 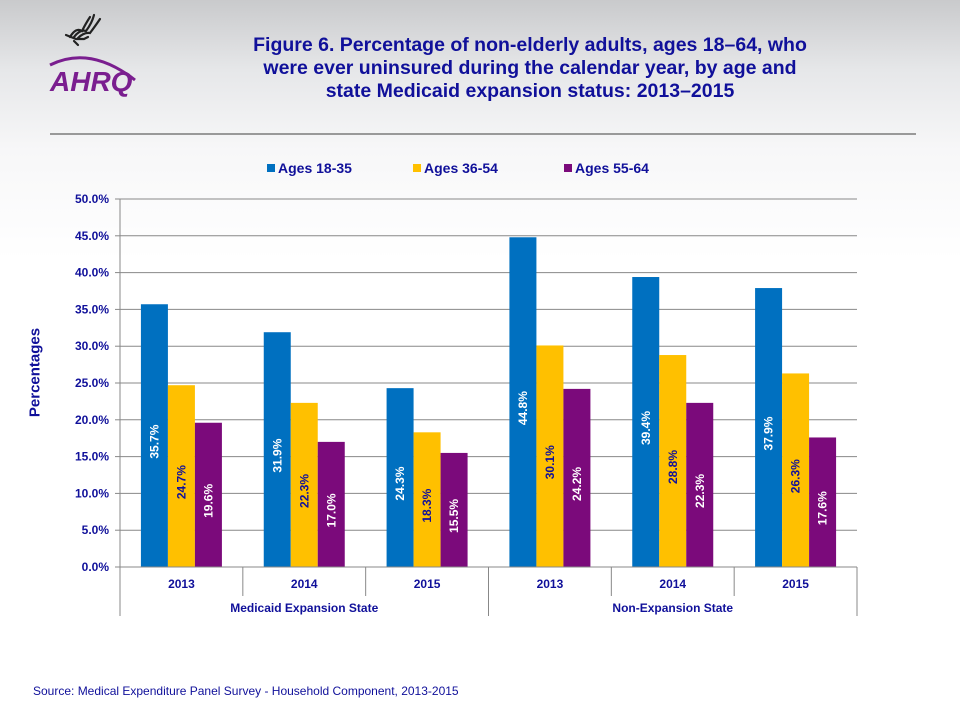 What do you see at coordinates (454, 516) in the screenshot?
I see `data-label: 15.5%` at bounding box center [454, 516].